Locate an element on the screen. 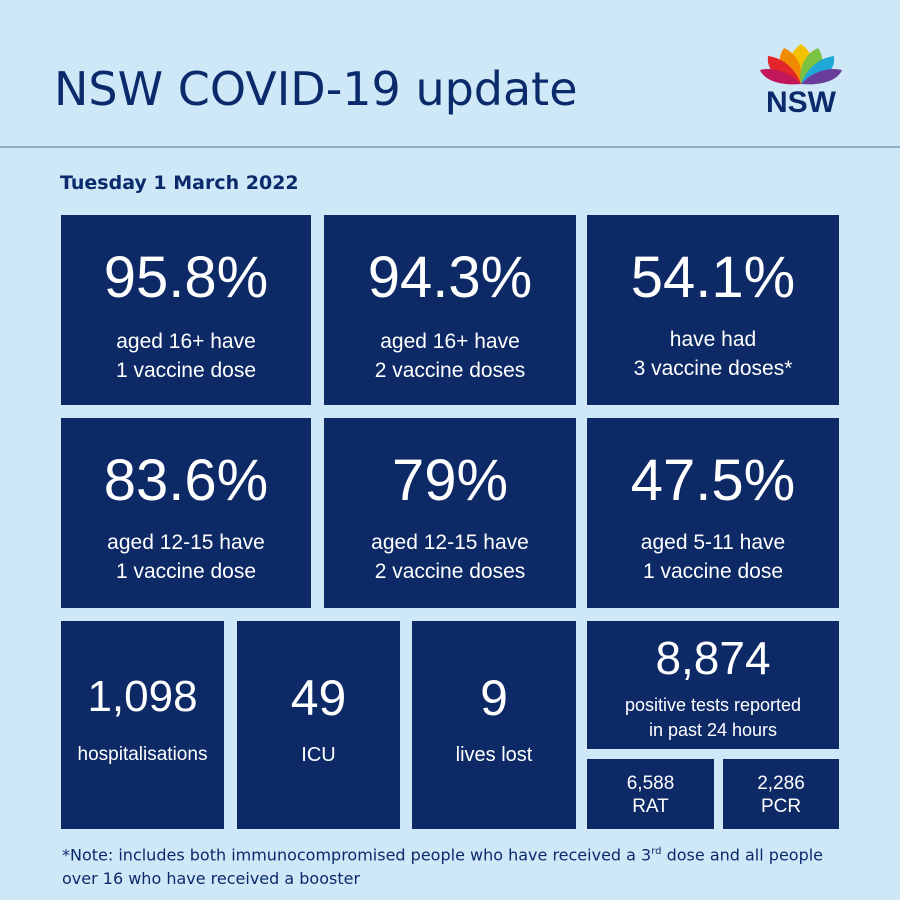 The width and height of the screenshot is (900, 900). stat-value: 8,874 is located at coordinates (713, 658).